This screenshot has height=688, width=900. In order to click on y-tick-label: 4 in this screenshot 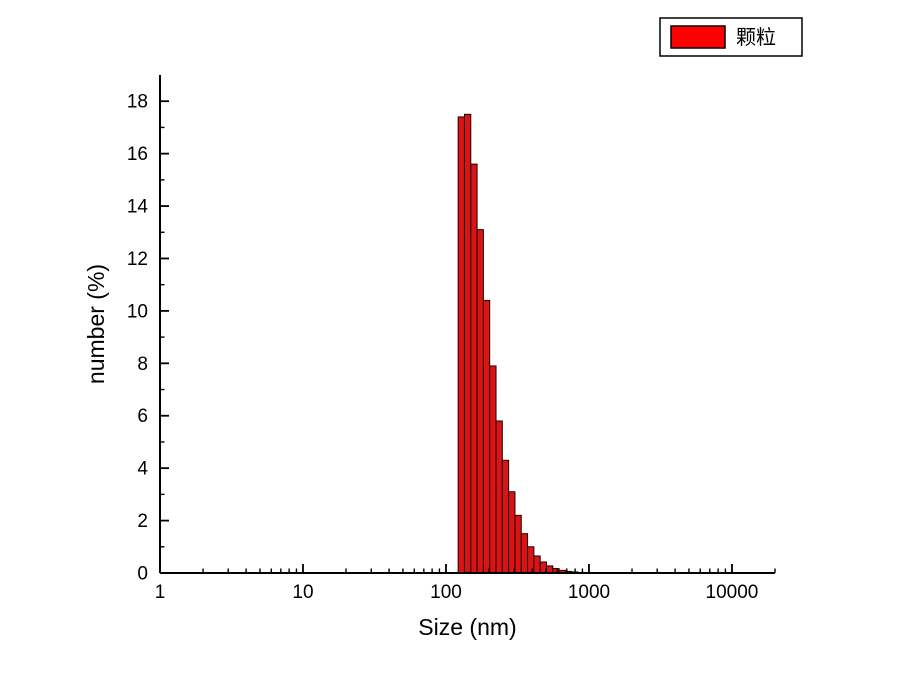, I will do `click(142, 469)`.